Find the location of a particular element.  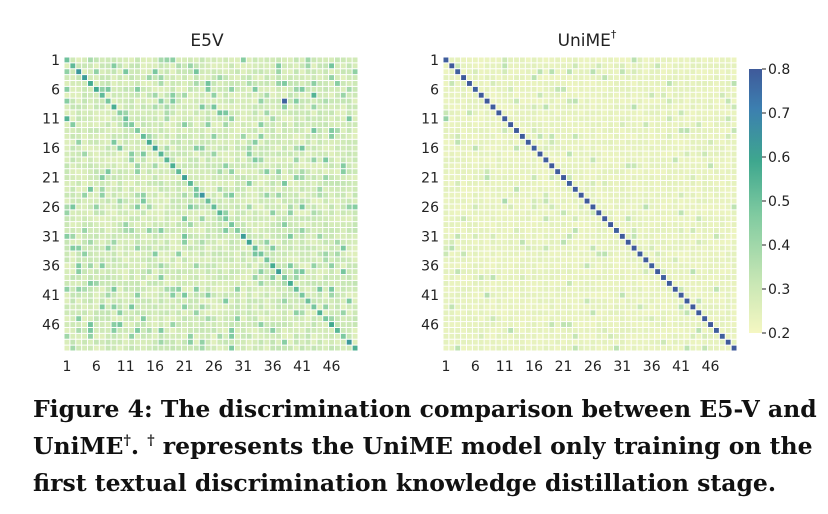

heatmap-unime-title-dagger: † is located at coordinates (614, 34).